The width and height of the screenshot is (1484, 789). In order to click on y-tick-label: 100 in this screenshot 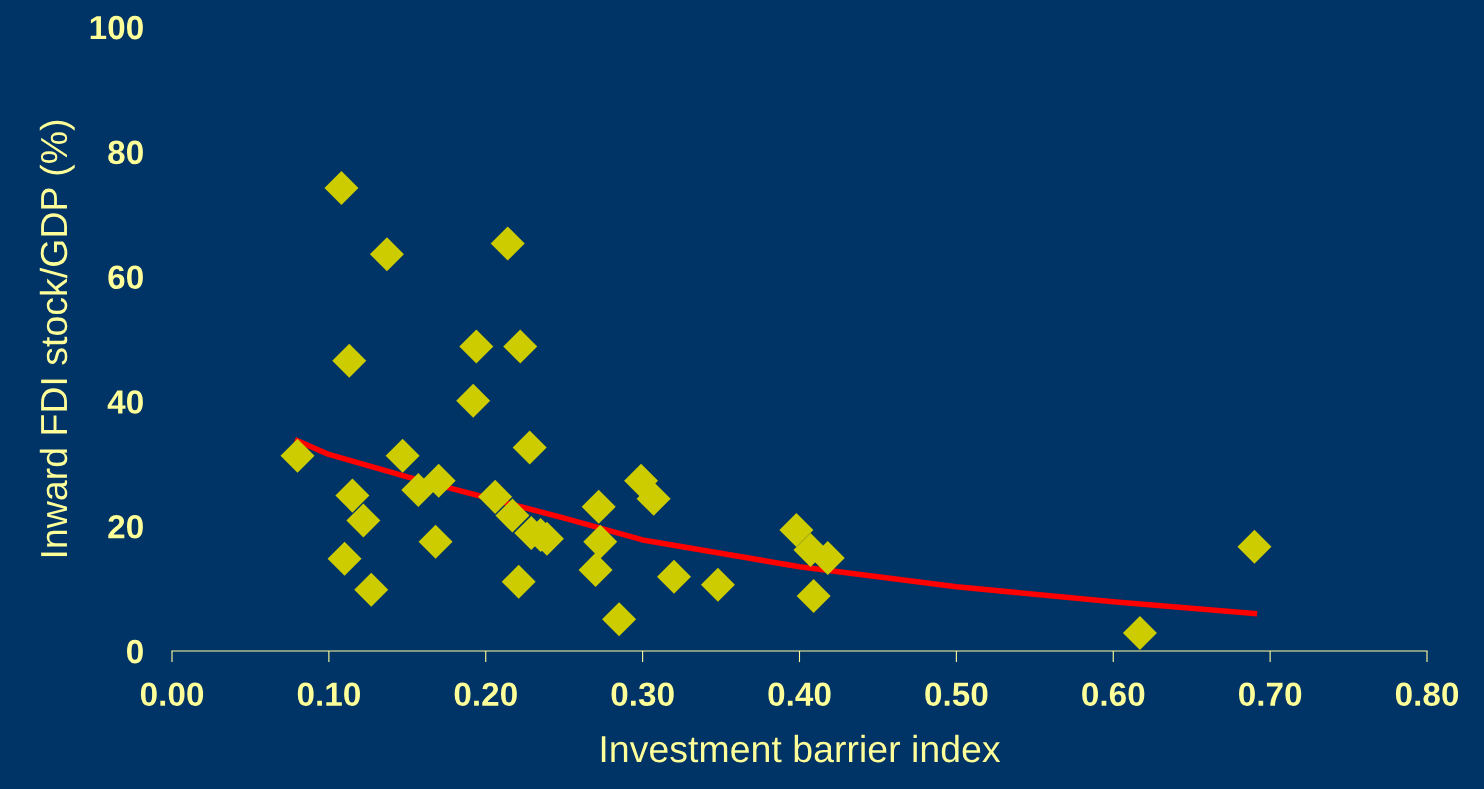, I will do `click(116, 27)`.